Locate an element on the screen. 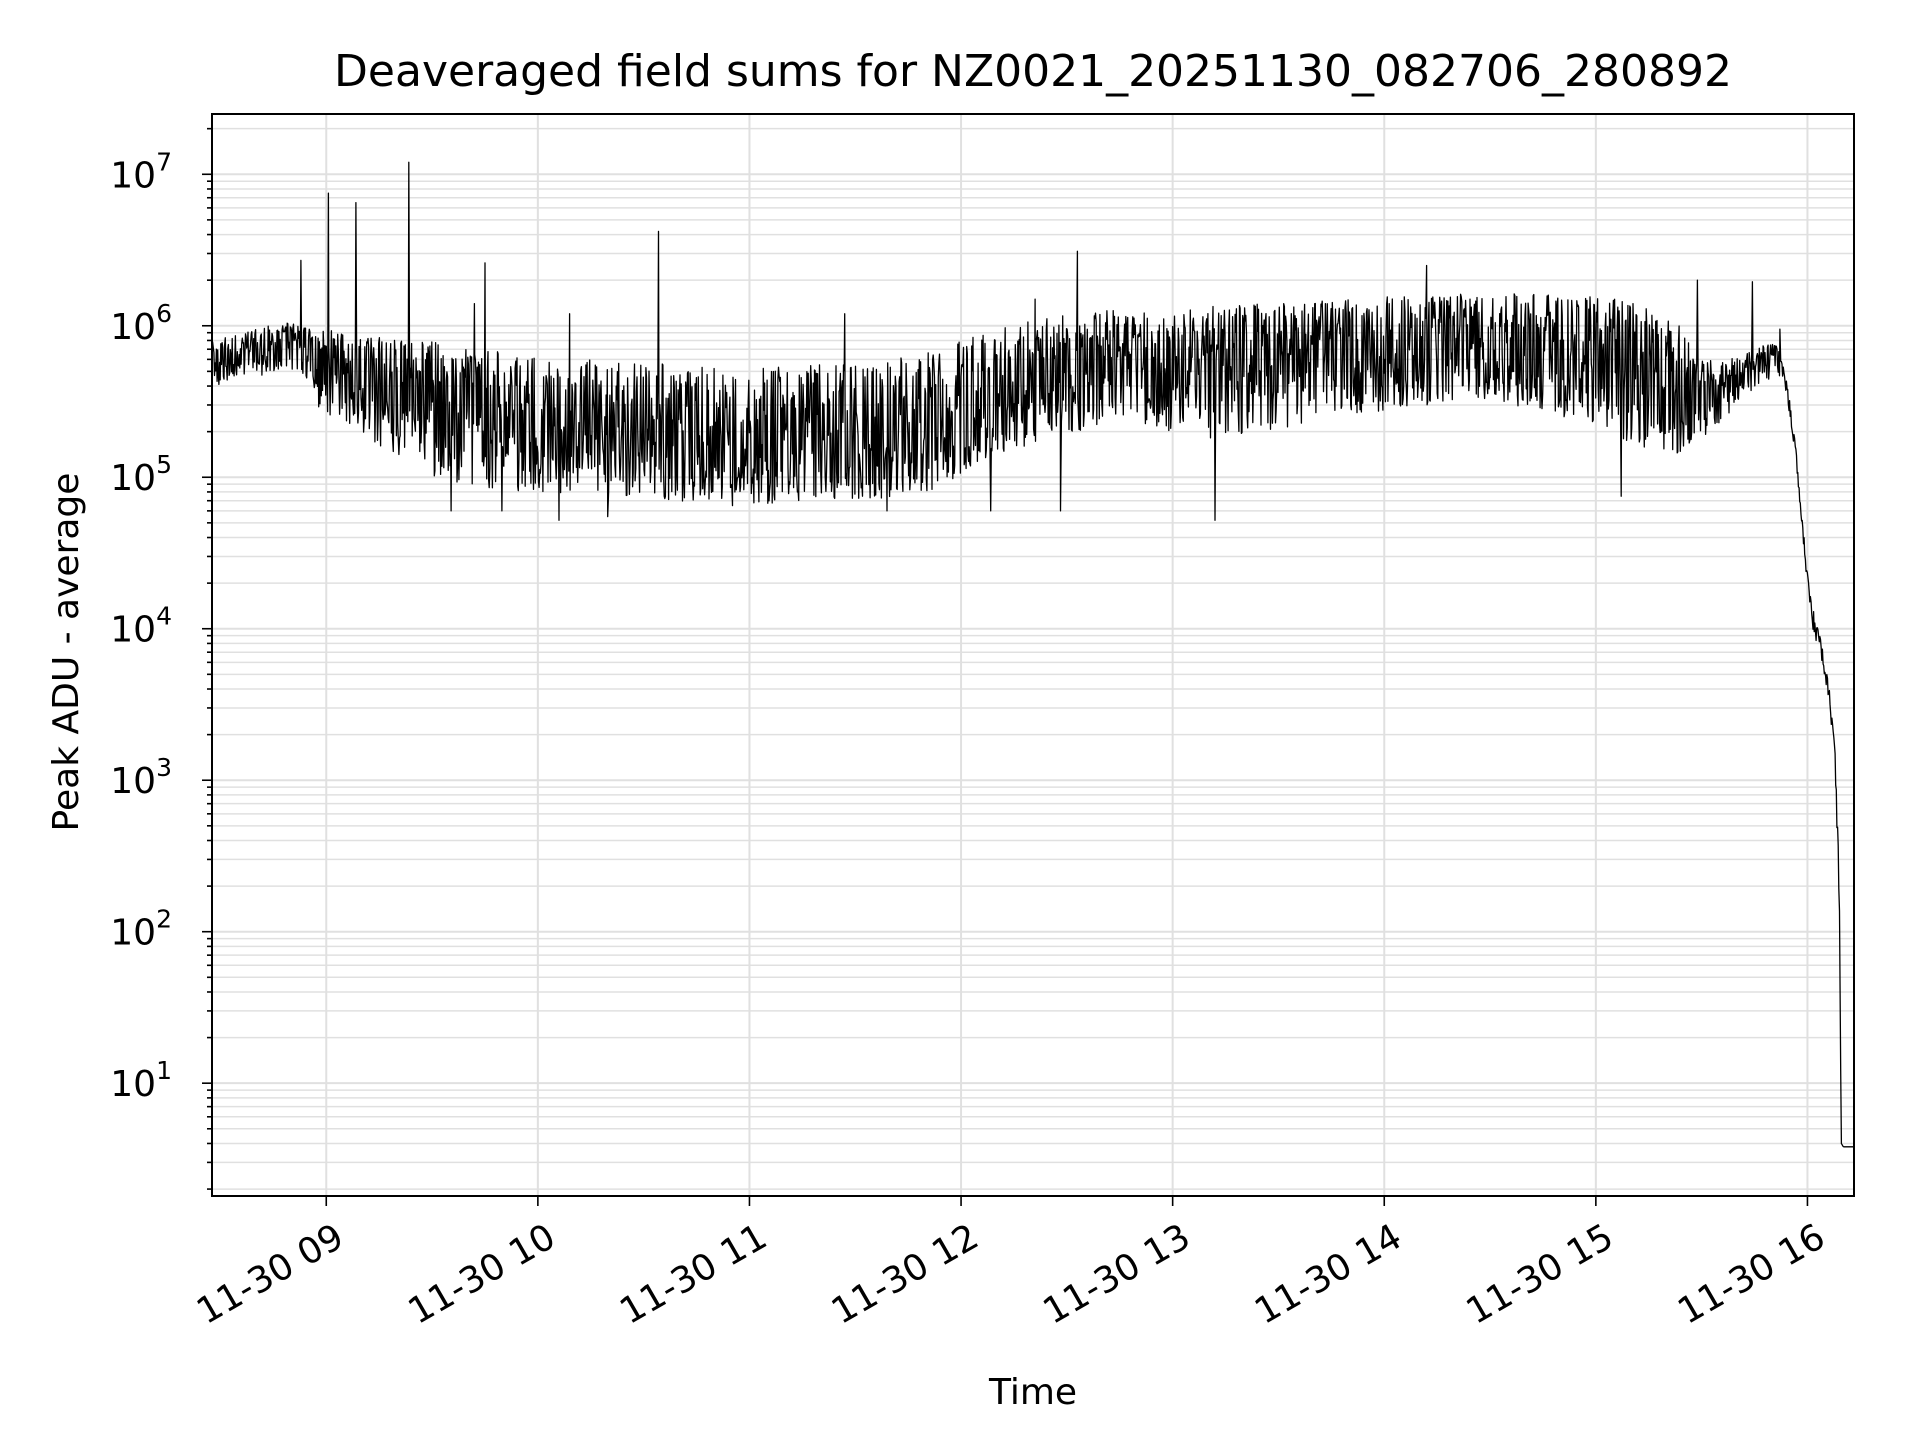 The height and width of the screenshot is (1445, 1920). y-tick-label: 10¹ is located at coordinates (141, 1080).